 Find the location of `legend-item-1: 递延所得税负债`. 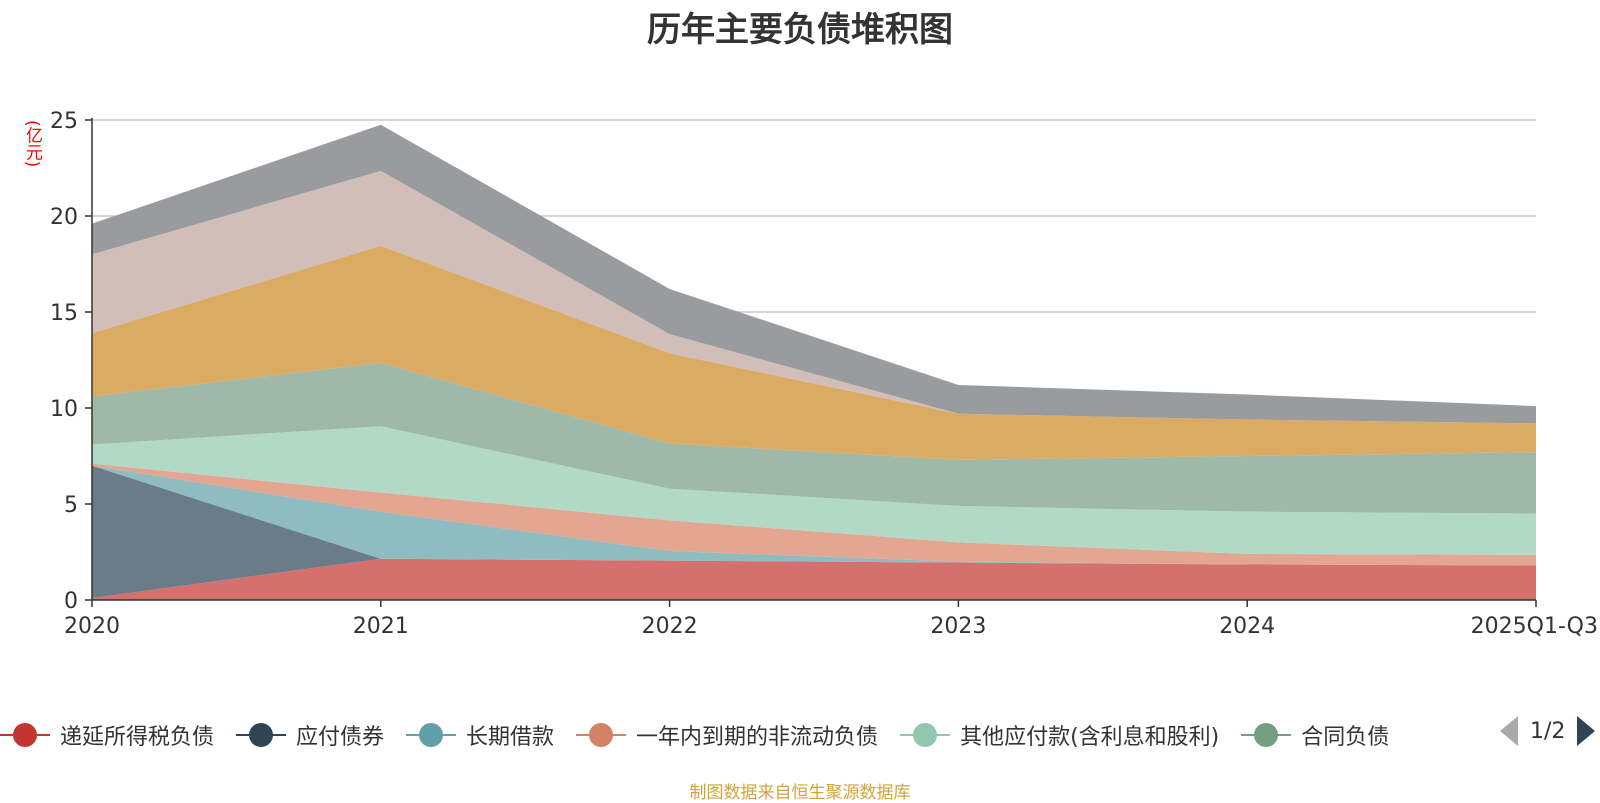

legend-item-1: 递延所得税负债 is located at coordinates (107, 735).